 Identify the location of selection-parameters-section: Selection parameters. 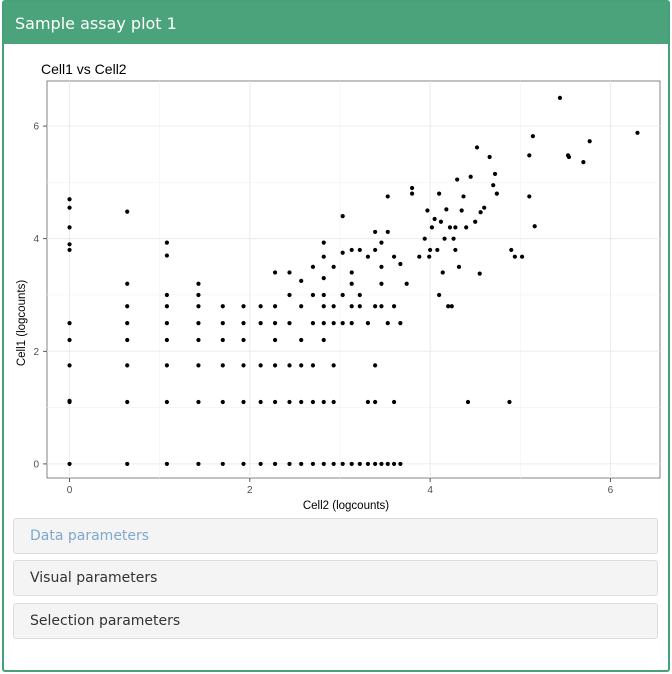
(335, 621).